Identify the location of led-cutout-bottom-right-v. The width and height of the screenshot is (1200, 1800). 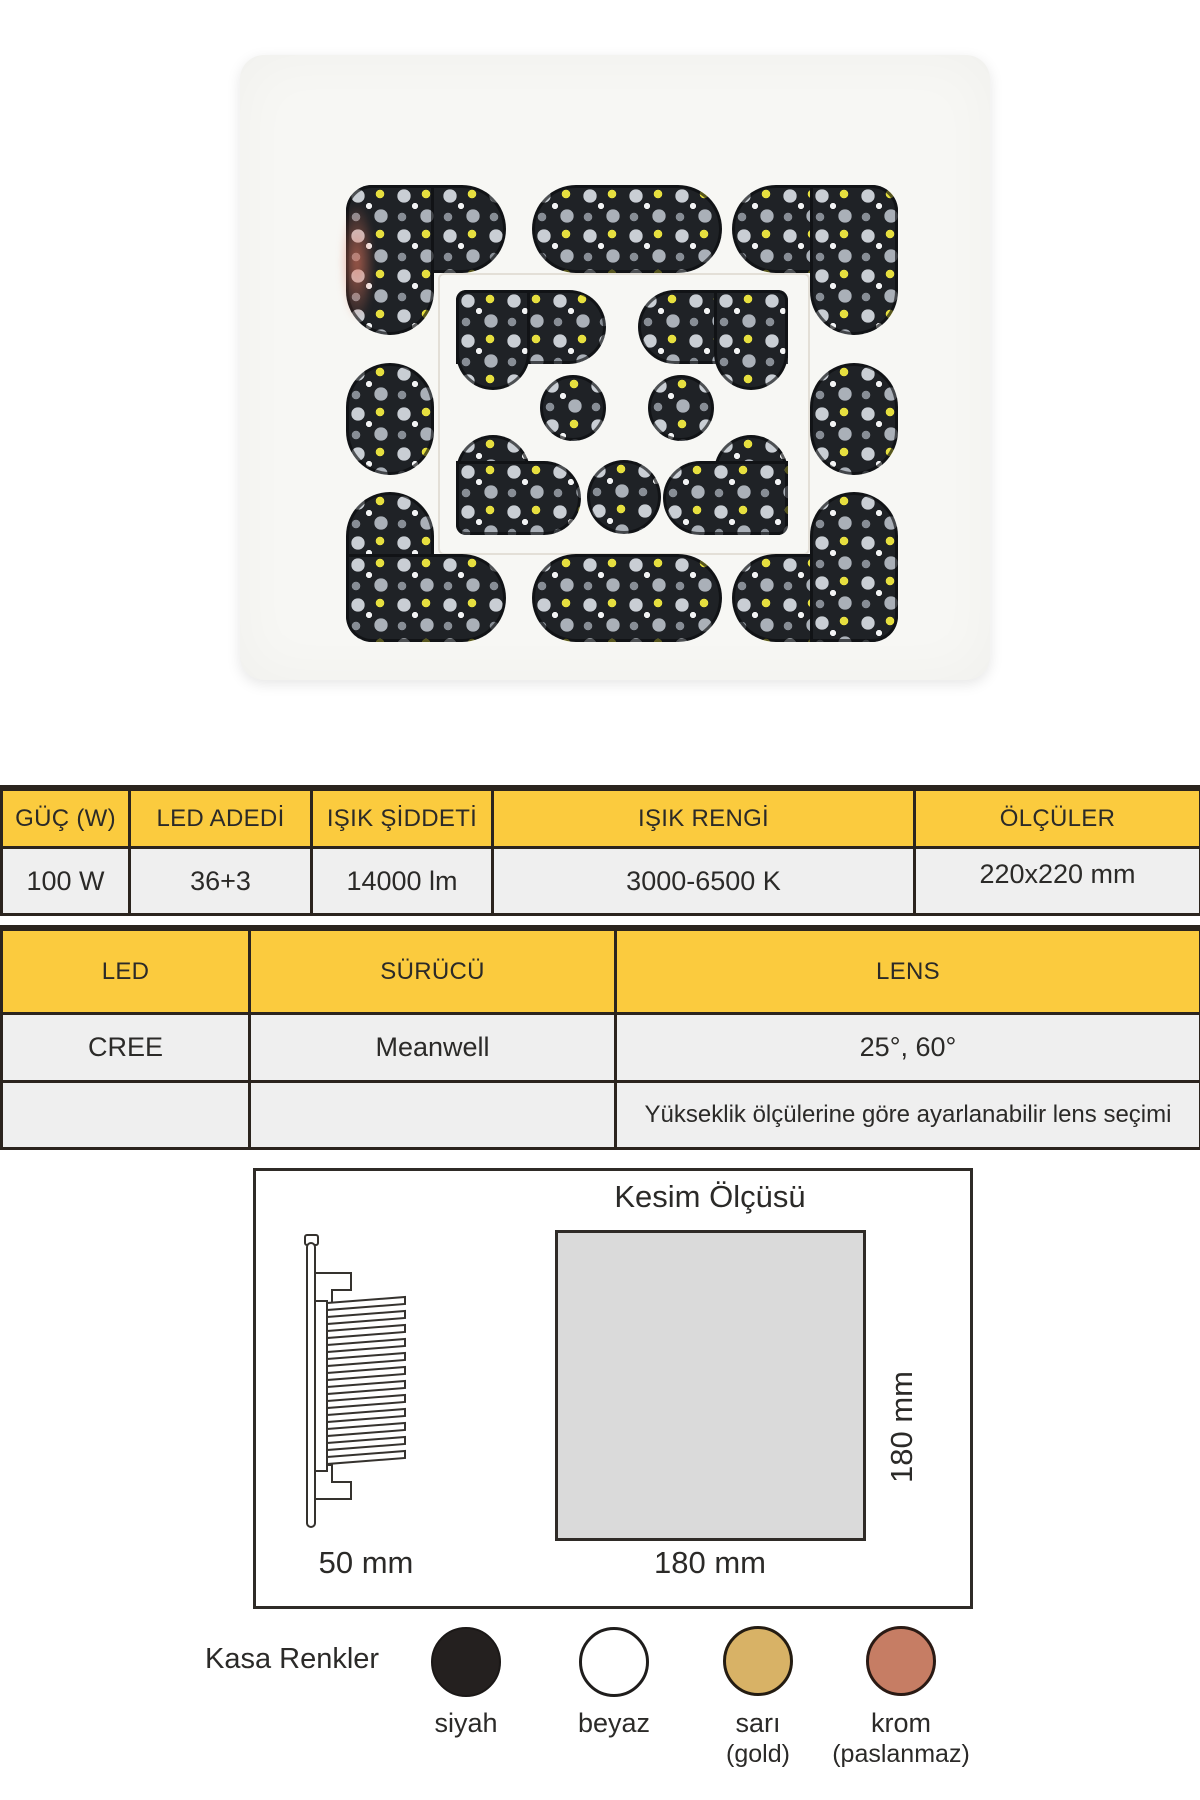
(854, 567).